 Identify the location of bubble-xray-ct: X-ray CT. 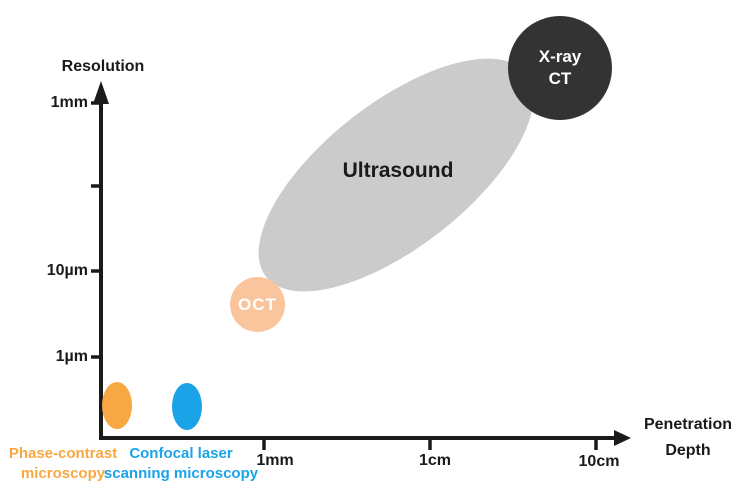
(560, 68).